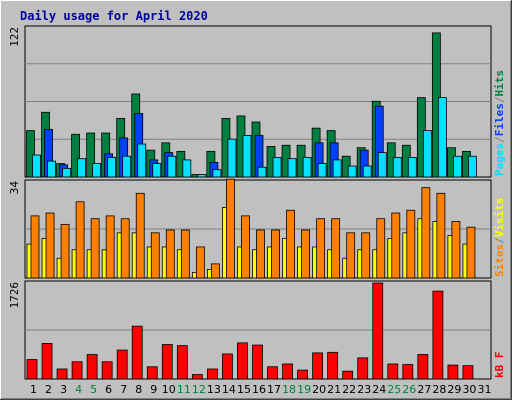 Image resolution: width=512 pixels, height=400 pixels. What do you see at coordinates (14, 188) in the screenshot?
I see `y-max-label: 34` at bounding box center [14, 188].